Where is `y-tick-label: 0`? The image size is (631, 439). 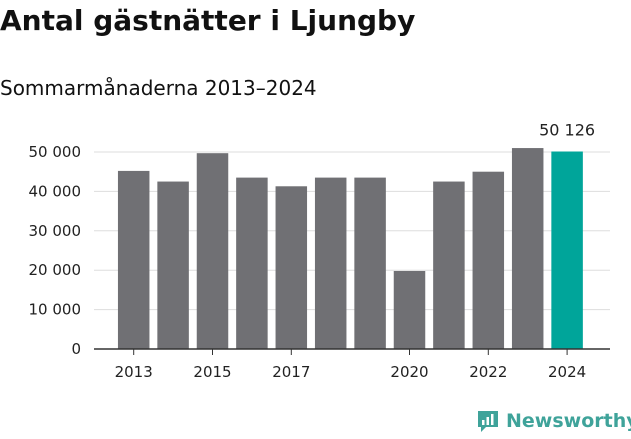 y-tick-label: 0 is located at coordinates (76, 349).